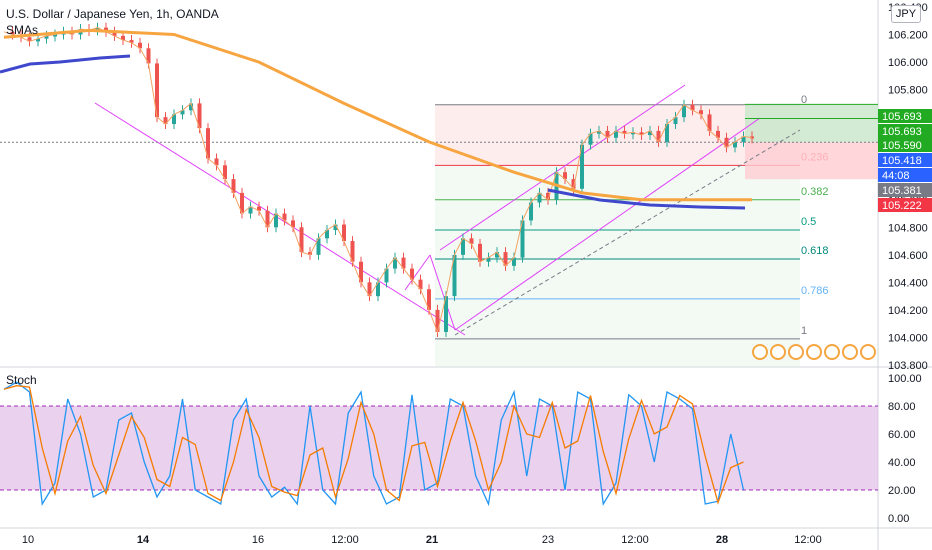 The height and width of the screenshot is (550, 932). What do you see at coordinates (906, 14) in the screenshot?
I see `currency-badge: JPY` at bounding box center [906, 14].